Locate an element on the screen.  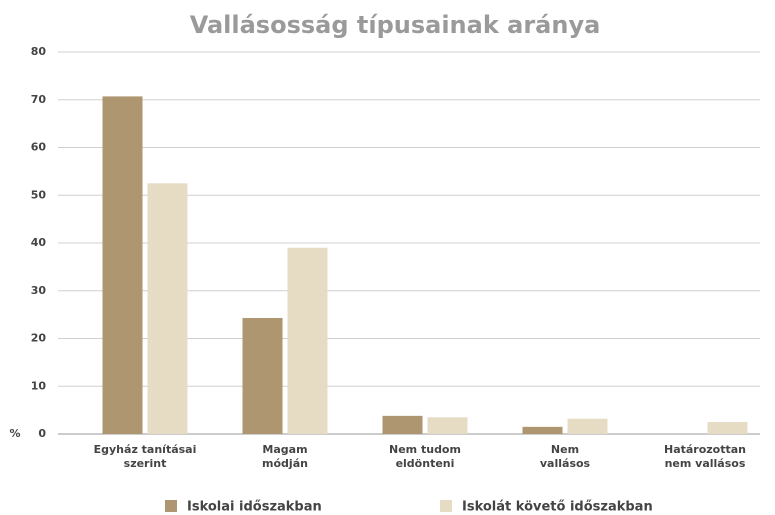
y-tick-label: 10 is located at coordinates (39, 385).